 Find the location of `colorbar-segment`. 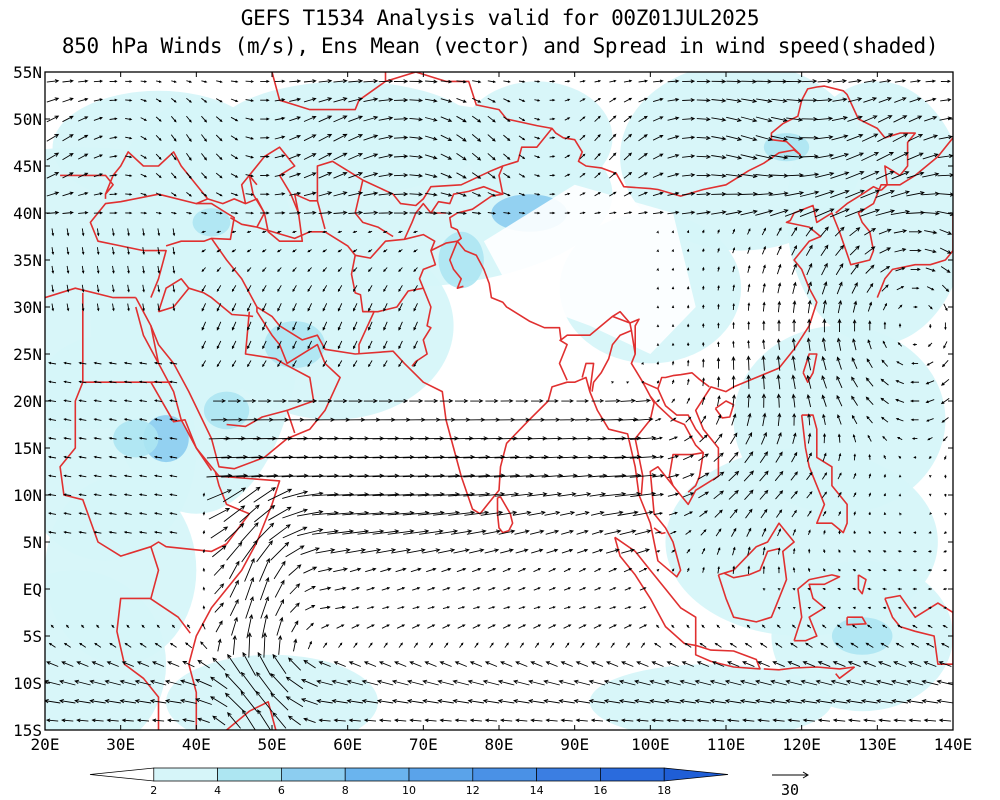

colorbar-segment is located at coordinates (441, 774).